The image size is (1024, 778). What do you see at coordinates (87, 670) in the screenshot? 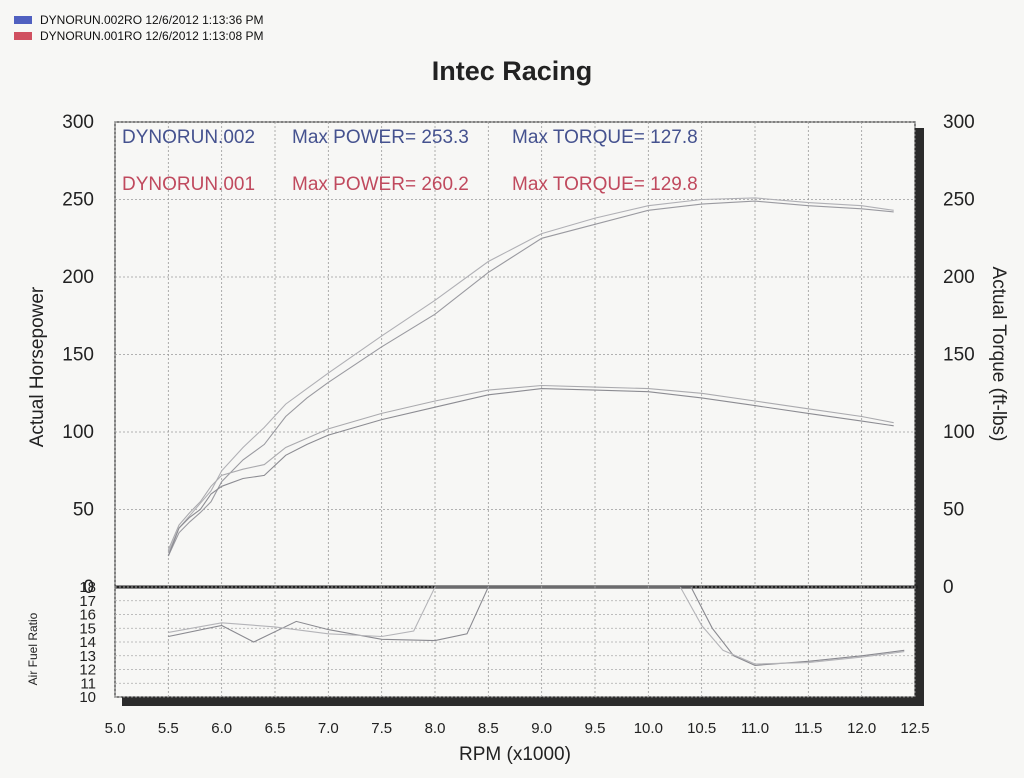
I see `afr-tick-2: 12` at bounding box center [87, 670].